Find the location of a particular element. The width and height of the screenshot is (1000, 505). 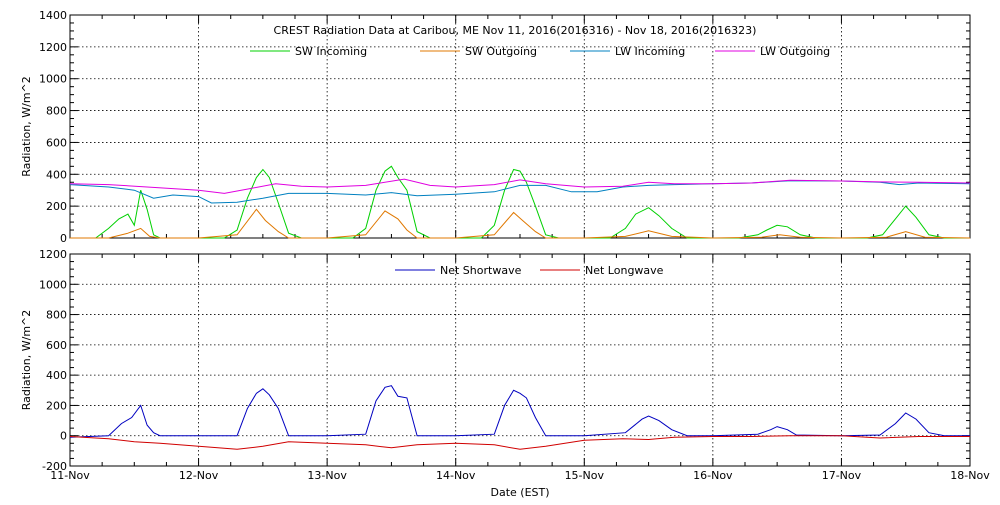

series-line-lw-outgoing is located at coordinates (520, 186).